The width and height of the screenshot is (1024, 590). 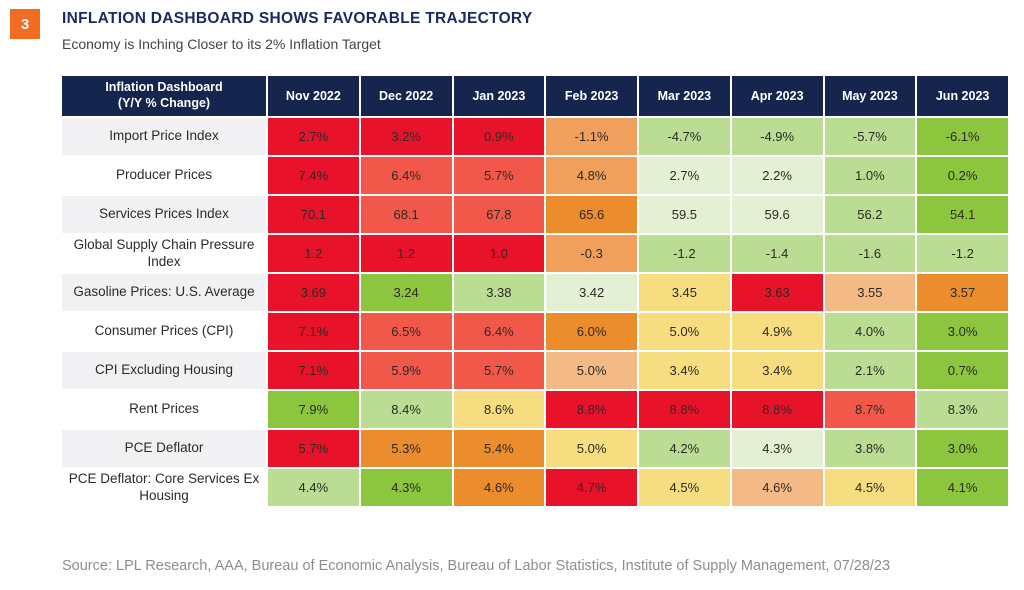 What do you see at coordinates (591, 487) in the screenshot?
I see `heatmap-cell: 4.7%` at bounding box center [591, 487].